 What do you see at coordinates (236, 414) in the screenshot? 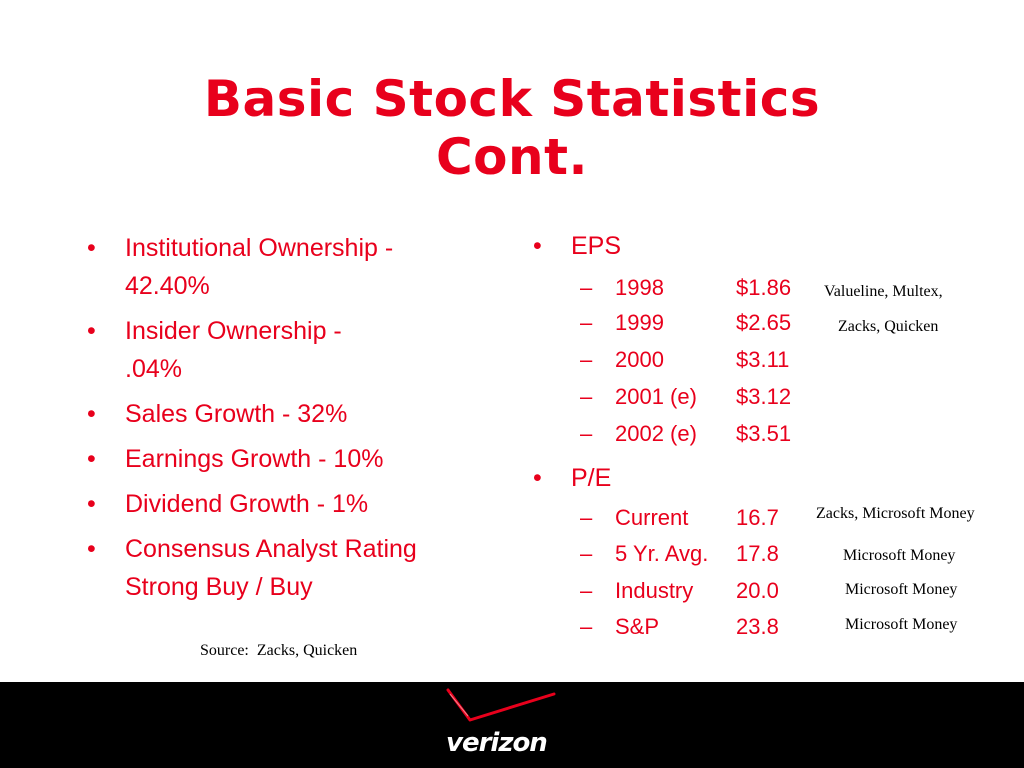
I see `list-item-line: Sales Growth - 32%` at bounding box center [236, 414].